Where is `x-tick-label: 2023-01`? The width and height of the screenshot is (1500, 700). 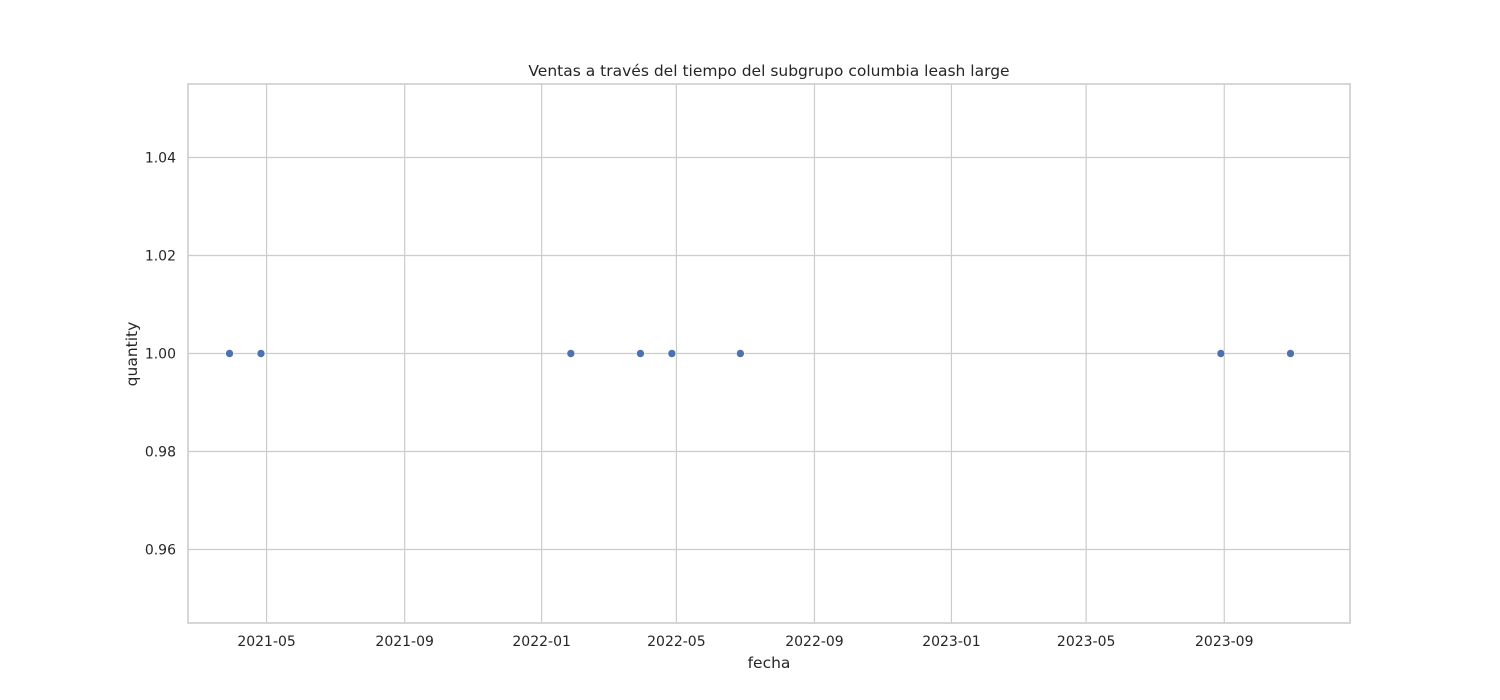 x-tick-label: 2023-01 is located at coordinates (951, 642).